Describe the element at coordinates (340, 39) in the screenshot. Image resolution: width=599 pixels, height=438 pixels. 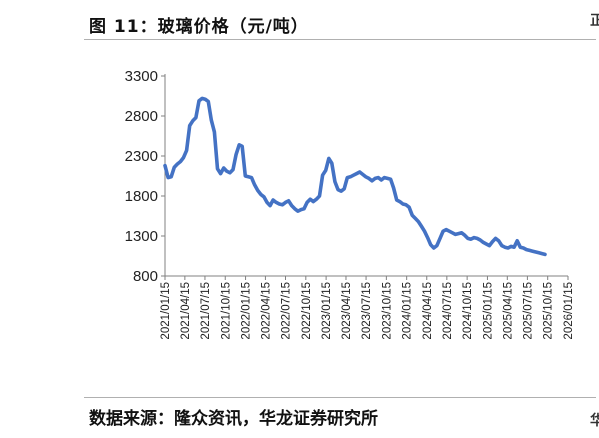
I see `top-rule` at that location.